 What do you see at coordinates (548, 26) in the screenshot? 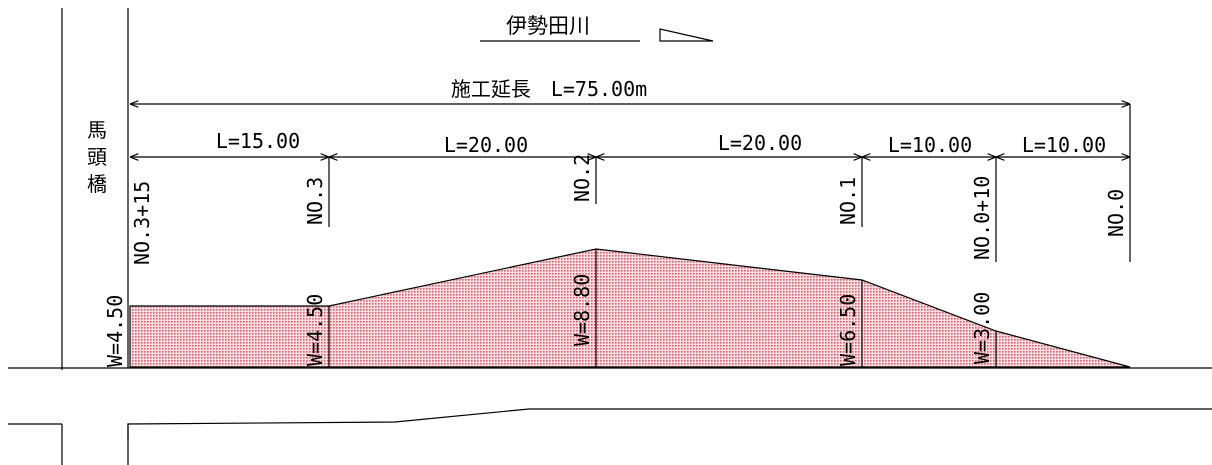
I see `river-name: 伊勢田川` at bounding box center [548, 26].